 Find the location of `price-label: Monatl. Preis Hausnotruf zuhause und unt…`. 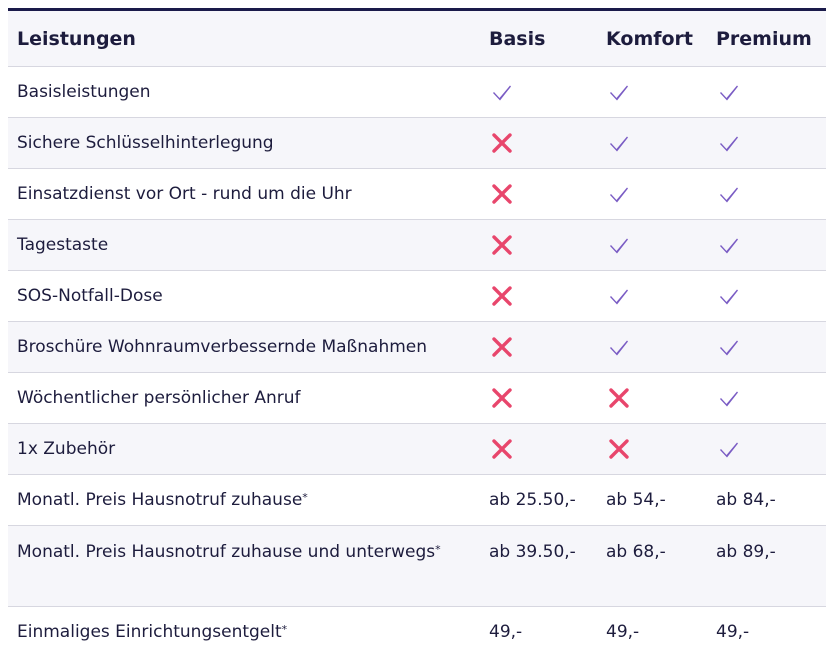

price-label: Monatl. Preis Hausnotruf zuhause und unt… is located at coordinates (244, 566).